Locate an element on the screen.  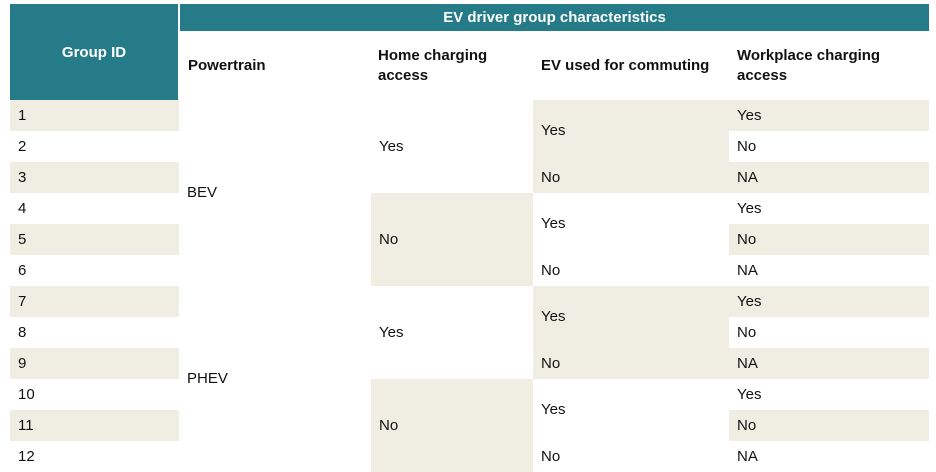
header-powertrain: Powertrain is located at coordinates (274, 65).